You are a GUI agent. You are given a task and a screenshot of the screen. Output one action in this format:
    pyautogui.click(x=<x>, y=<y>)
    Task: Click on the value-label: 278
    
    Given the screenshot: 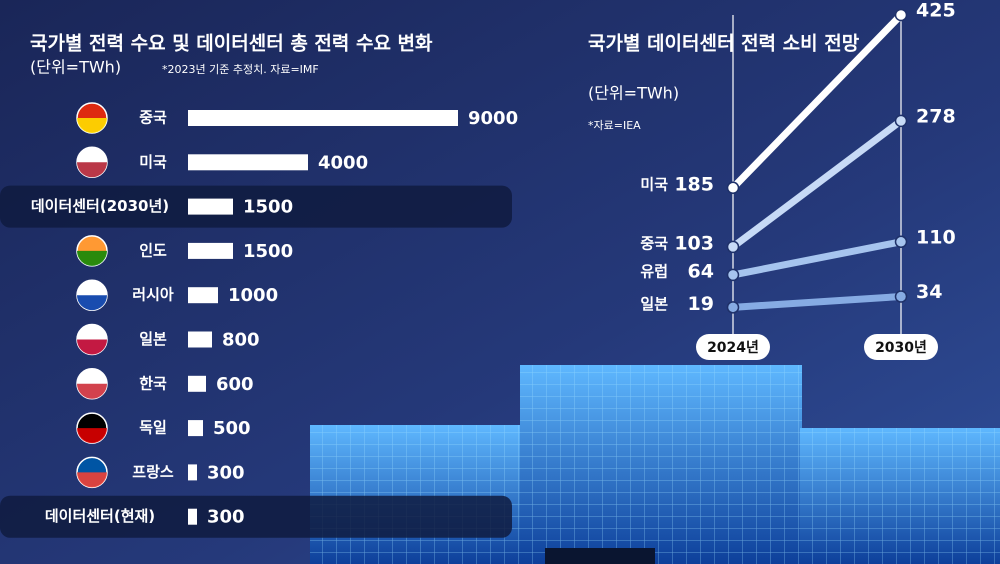 What is the action you would take?
    pyautogui.click(x=936, y=116)
    